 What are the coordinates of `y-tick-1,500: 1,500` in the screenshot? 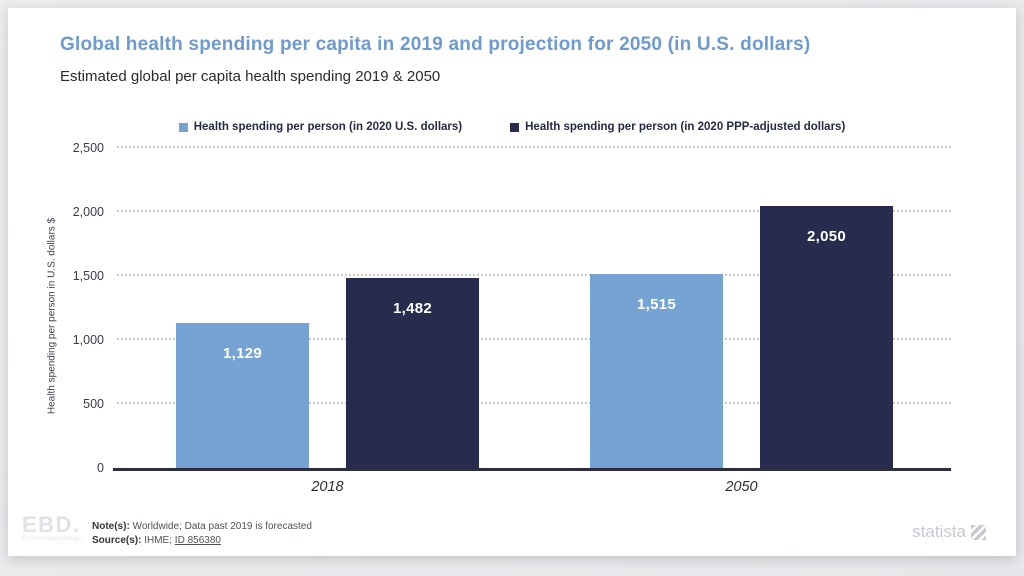 It's located at (88, 276).